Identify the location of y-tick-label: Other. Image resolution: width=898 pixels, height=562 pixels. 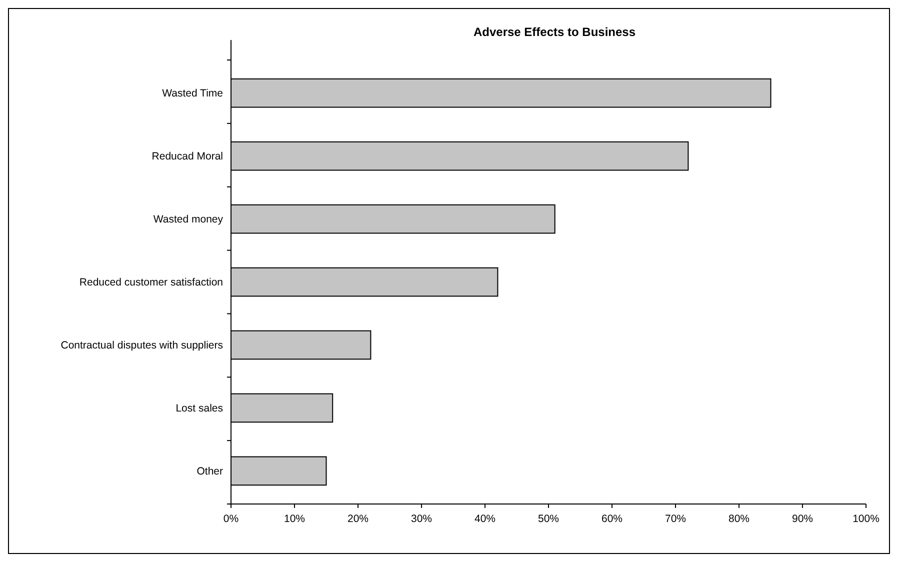
(210, 472).